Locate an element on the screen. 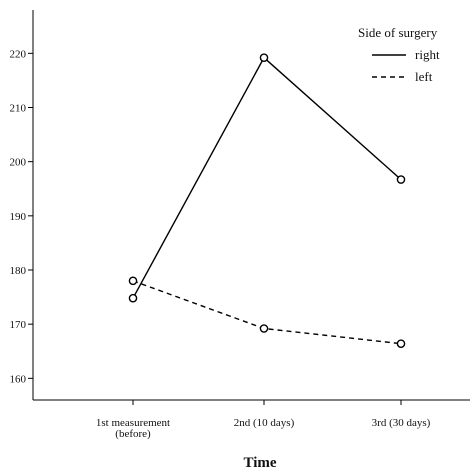  legend: Side of surgery right left is located at coordinates (412, 52).